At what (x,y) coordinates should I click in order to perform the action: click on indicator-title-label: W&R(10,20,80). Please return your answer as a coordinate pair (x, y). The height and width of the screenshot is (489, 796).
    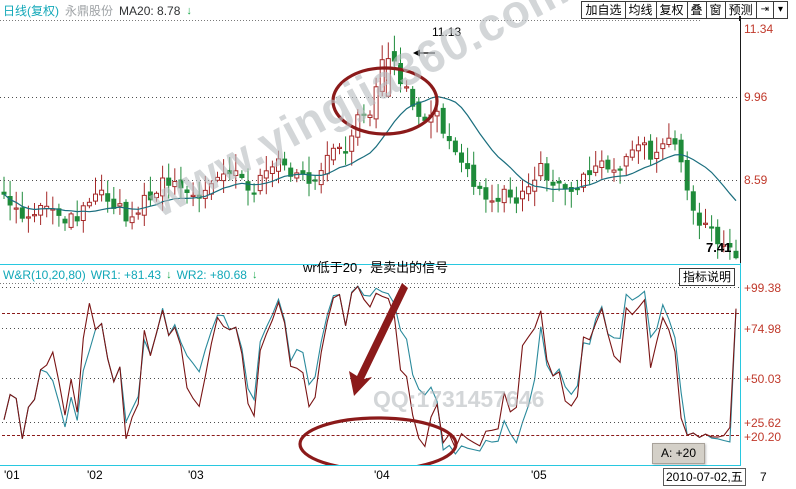
    Looking at the image, I should click on (44, 274).